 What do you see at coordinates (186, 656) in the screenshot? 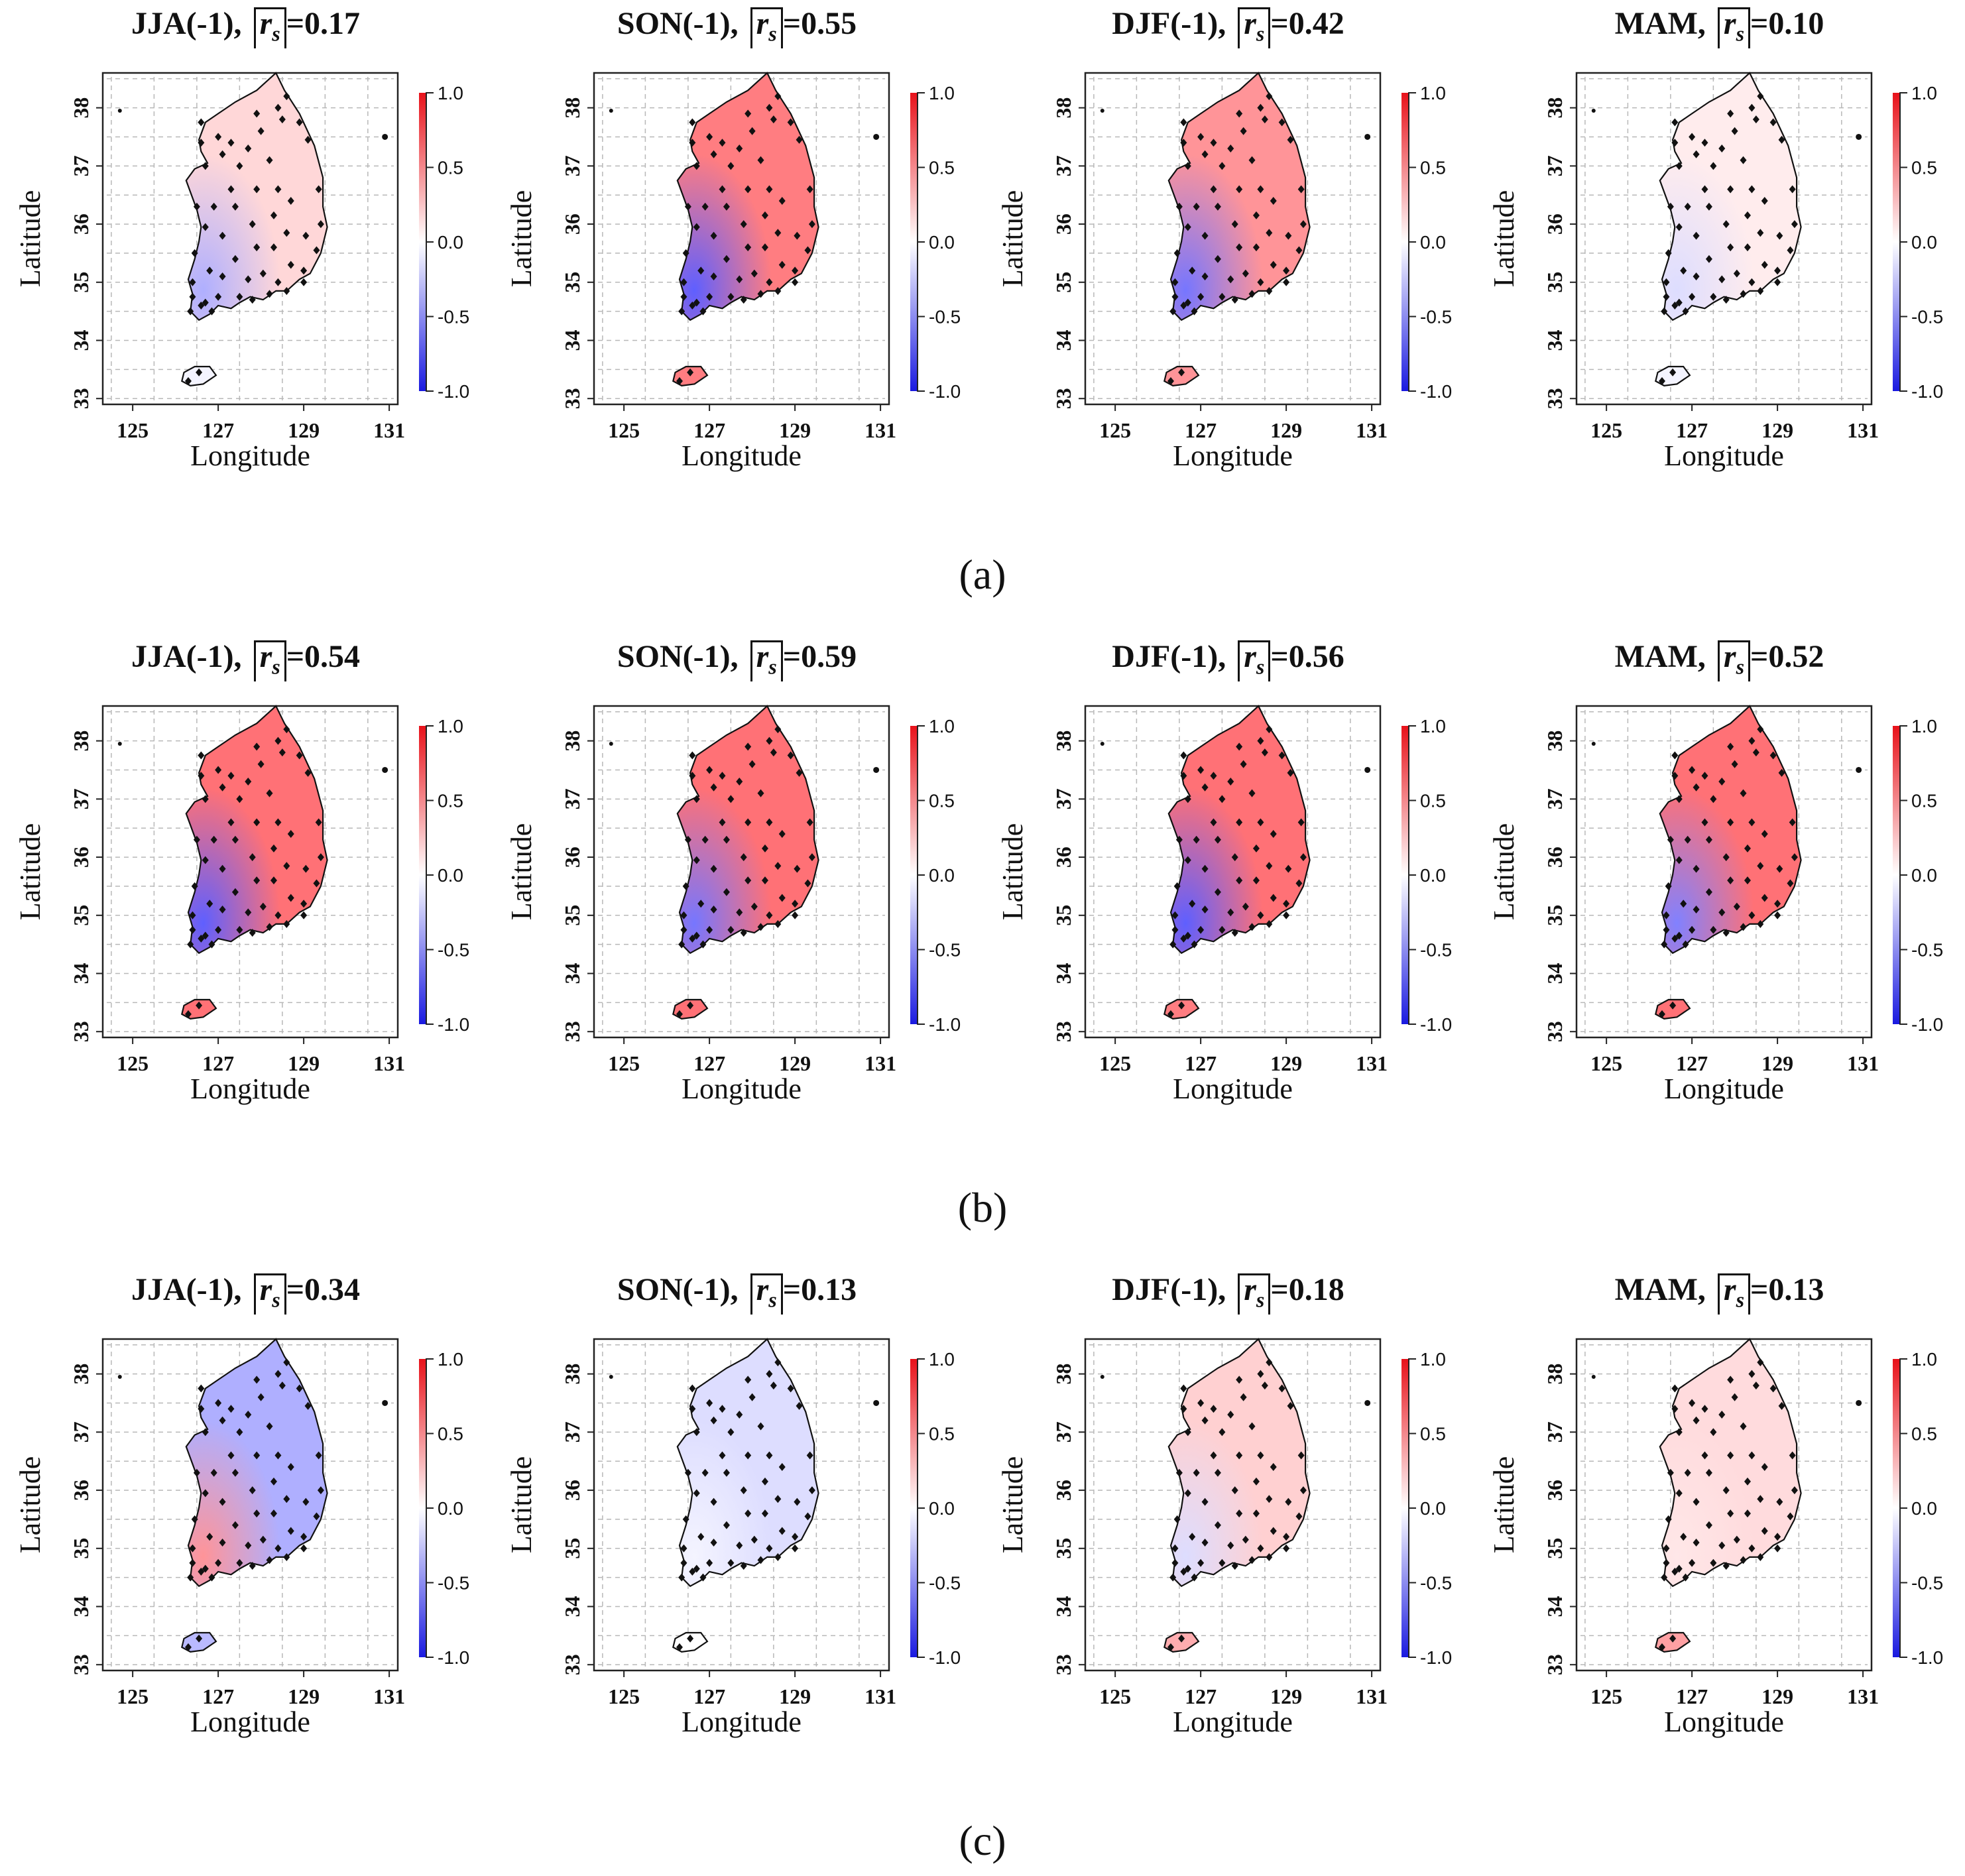
I see `season-label: JJA(-1),` at bounding box center [186, 656].